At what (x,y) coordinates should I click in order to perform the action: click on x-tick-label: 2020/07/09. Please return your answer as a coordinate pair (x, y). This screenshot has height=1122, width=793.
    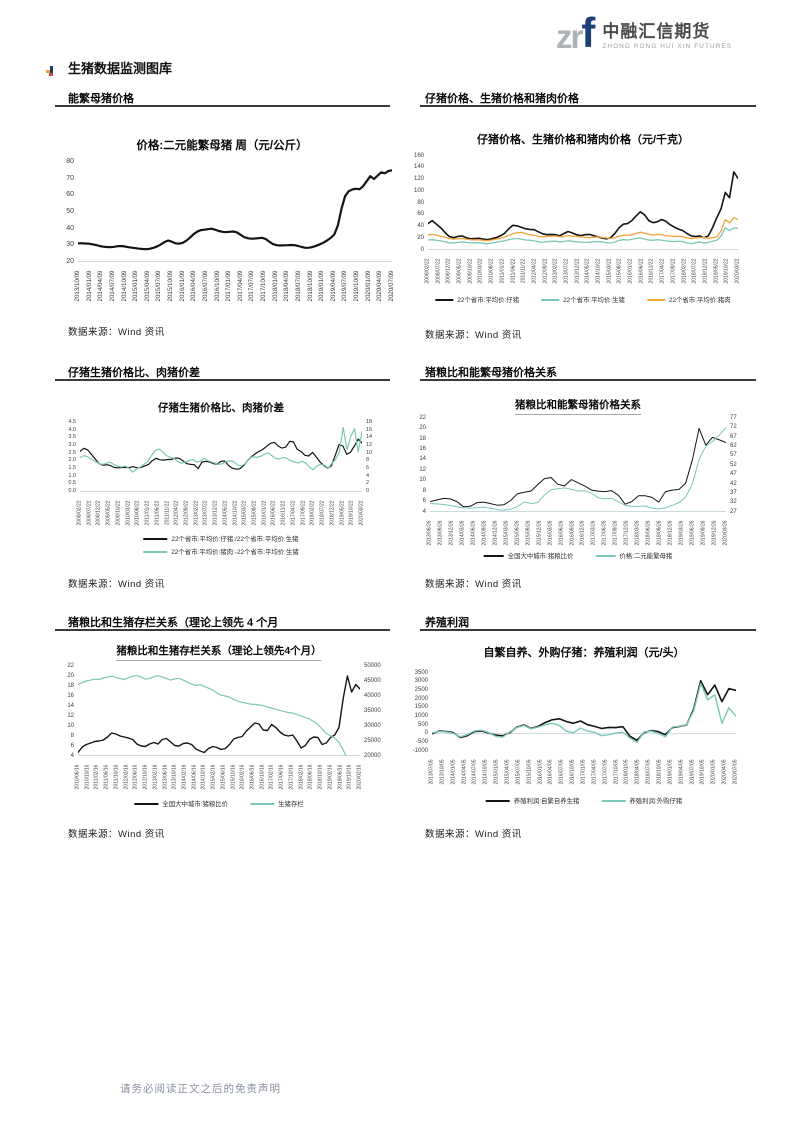
    Looking at the image, I should click on (391, 286).